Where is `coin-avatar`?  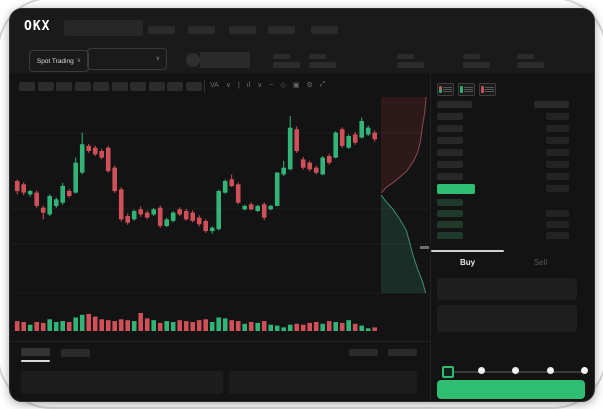 coin-avatar is located at coordinates (193, 60).